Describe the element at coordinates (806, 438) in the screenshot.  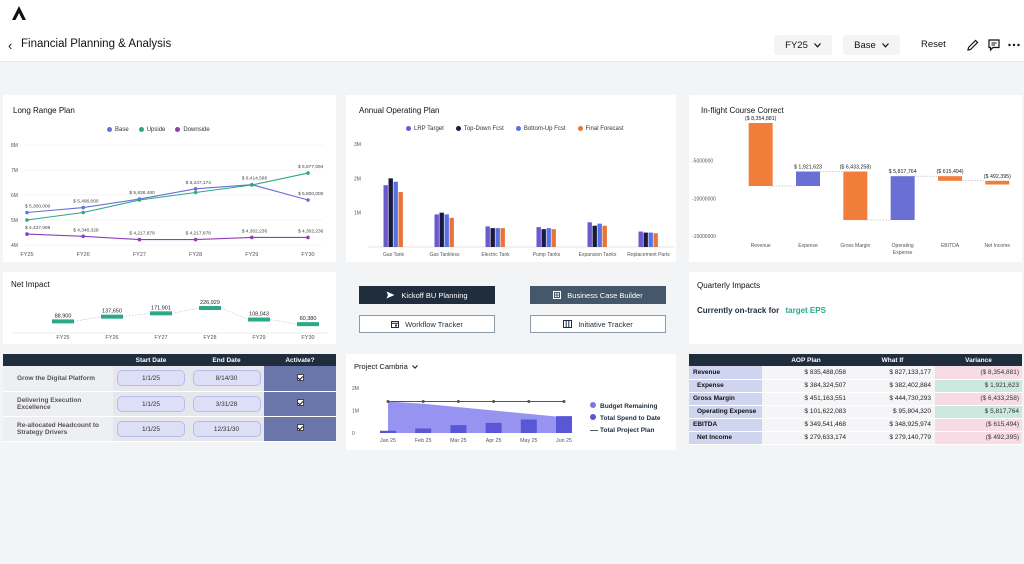
I see `aop-plan-cell: $ 279,633,174` at that location.